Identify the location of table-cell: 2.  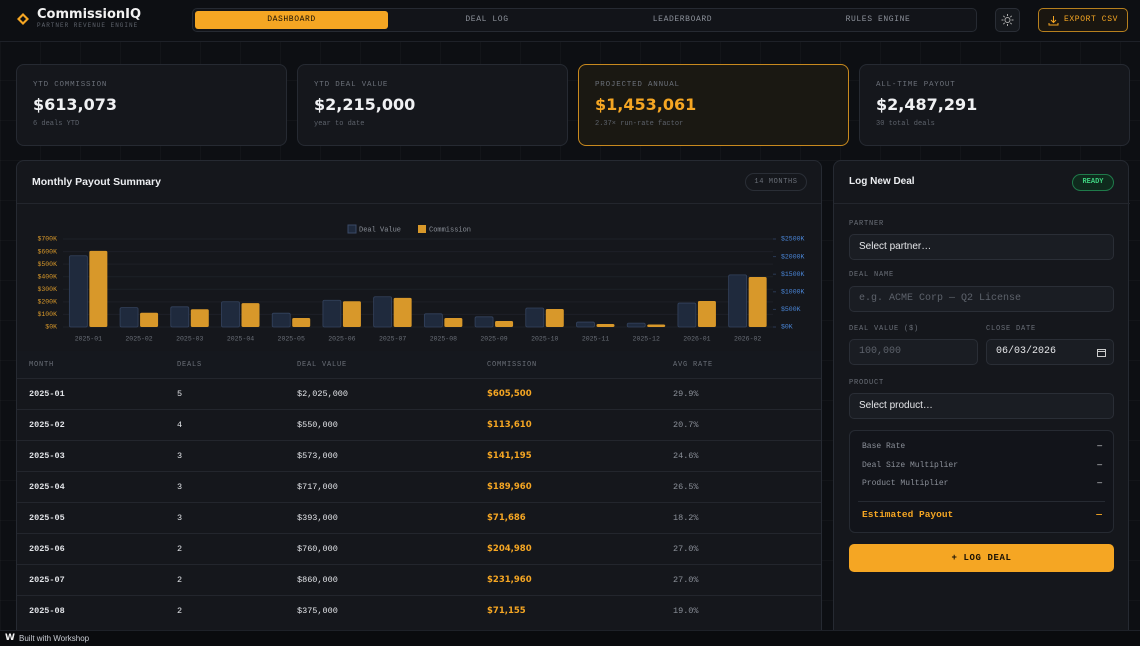
(180, 611).